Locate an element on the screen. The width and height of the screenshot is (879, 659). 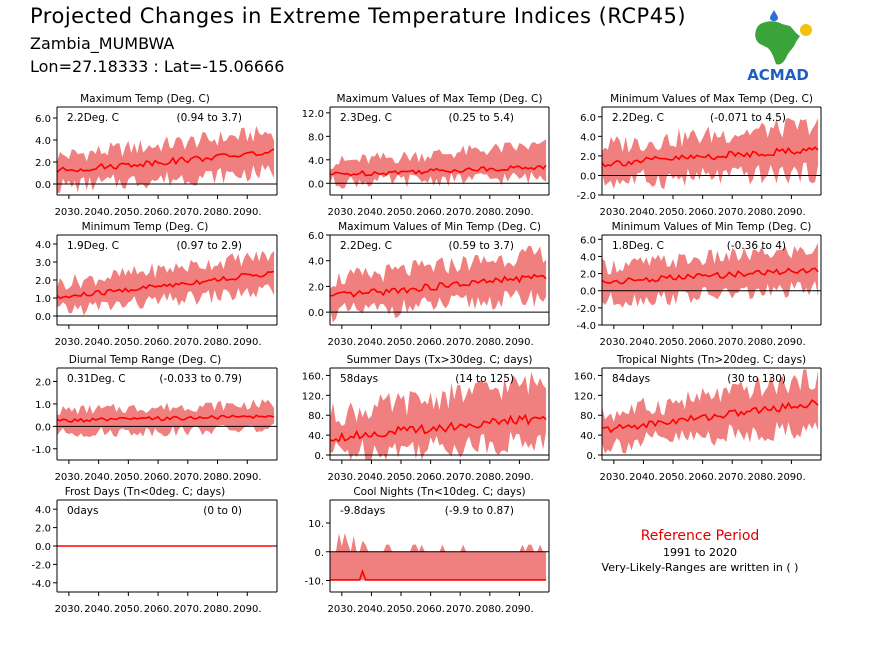
x-tick-label-minimum-values-of-max-temp-deg-c: 2060. is located at coordinates (702, 212).